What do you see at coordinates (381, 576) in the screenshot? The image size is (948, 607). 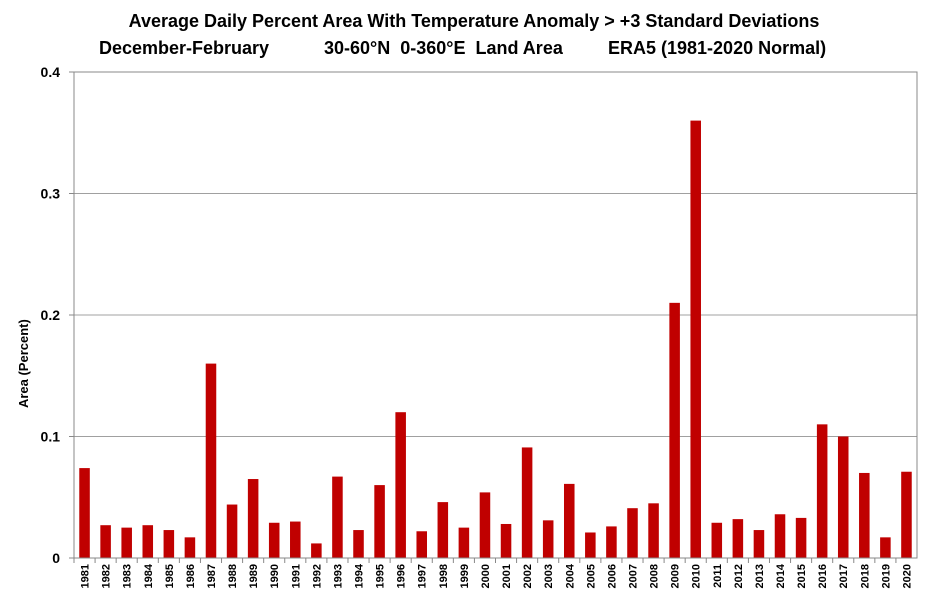 I see `x-tick-label: 1995` at bounding box center [381, 576].